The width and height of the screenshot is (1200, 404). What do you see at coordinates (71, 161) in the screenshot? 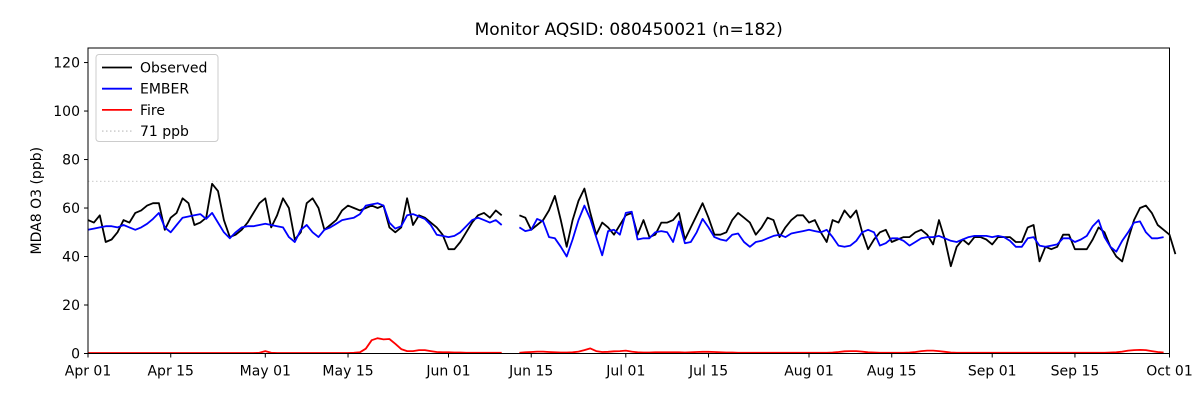
I see `y-tick-label: 80` at bounding box center [71, 161].